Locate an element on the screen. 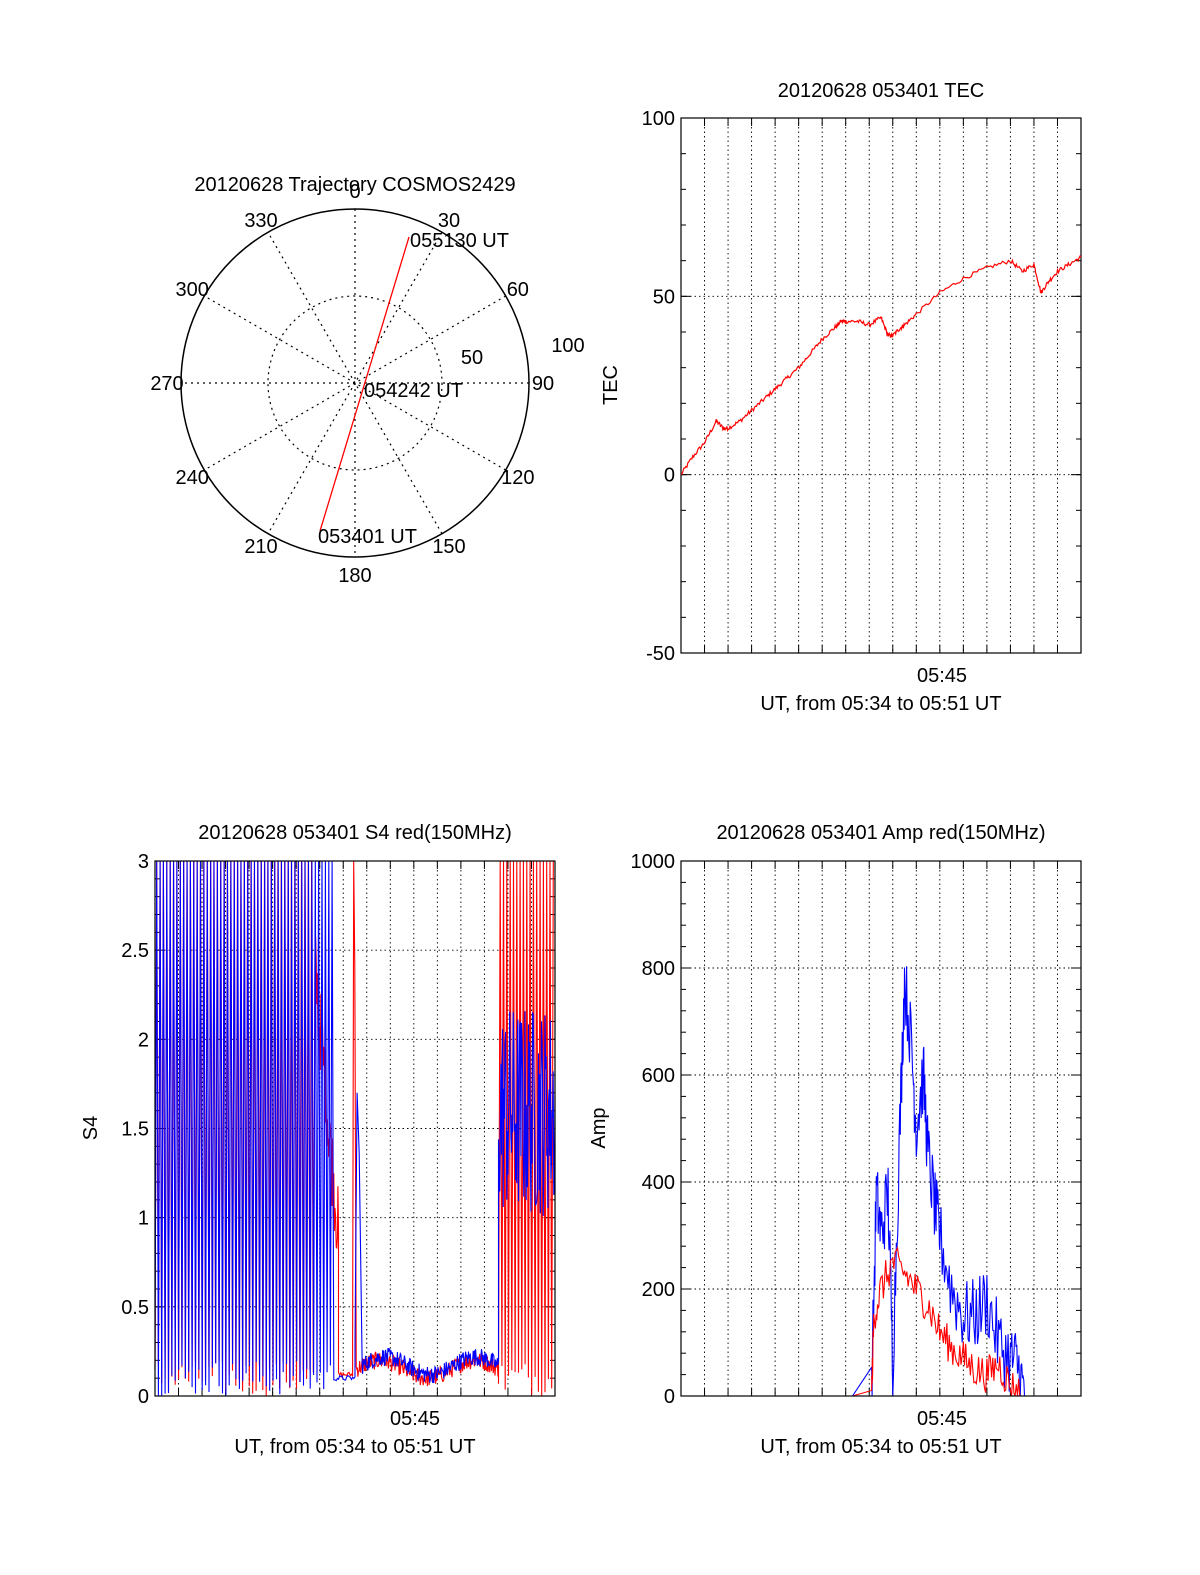 The height and width of the screenshot is (1575, 1200). s4-x-tick-label: 05:45 is located at coordinates (415, 1419).